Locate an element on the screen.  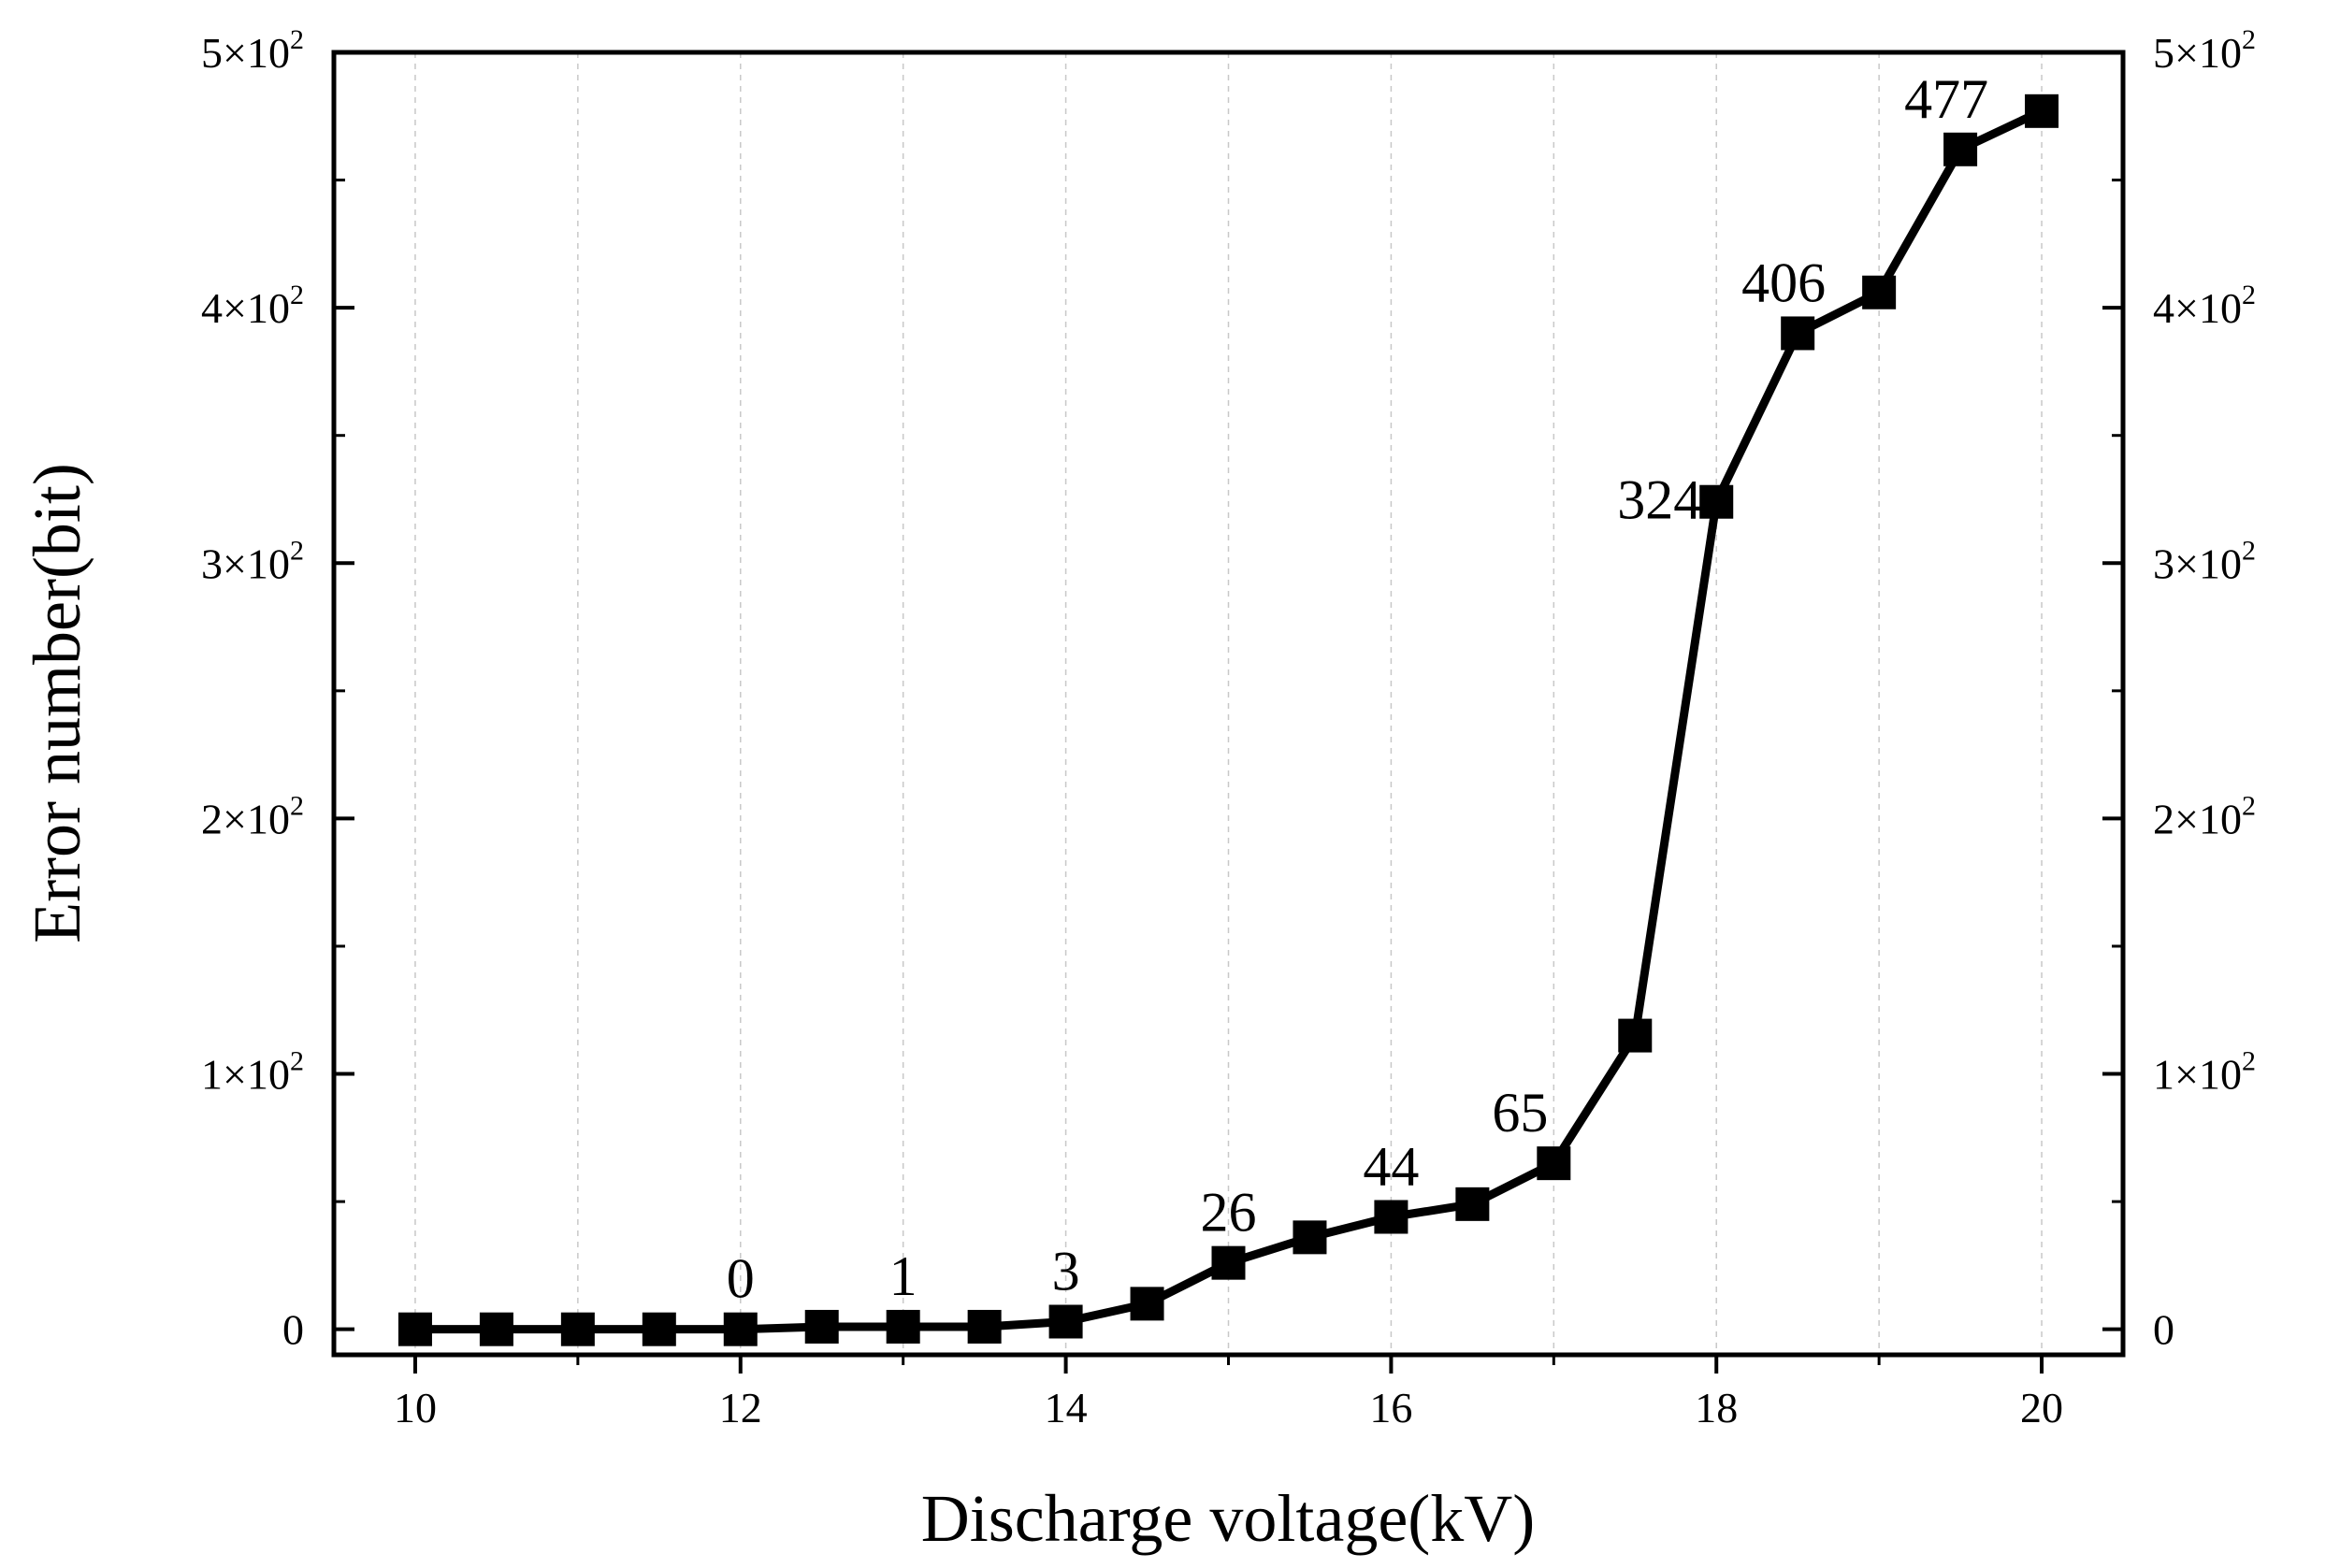
x-tick-label: 20 is located at coordinates (2041, 1408).